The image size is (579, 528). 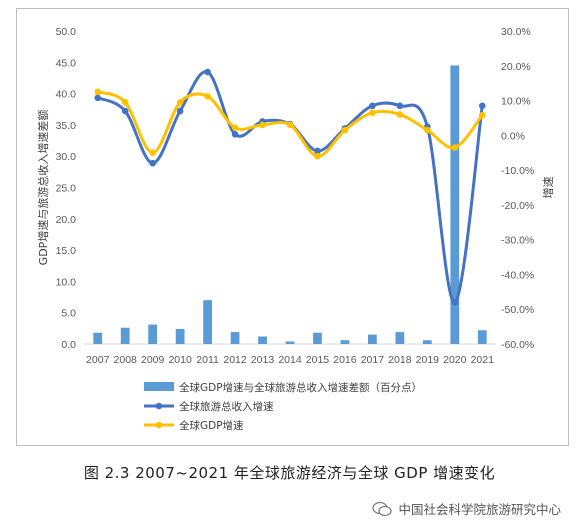 What do you see at coordinates (66, 95) in the screenshot?
I see `left-tick-label: 40.0` at bounding box center [66, 95].